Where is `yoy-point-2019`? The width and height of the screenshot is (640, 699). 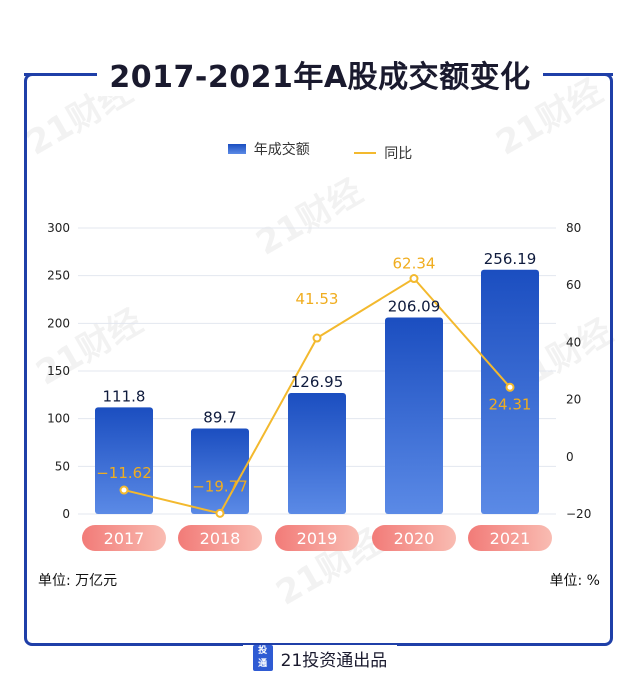 yoy-point-2019 is located at coordinates (317, 338).